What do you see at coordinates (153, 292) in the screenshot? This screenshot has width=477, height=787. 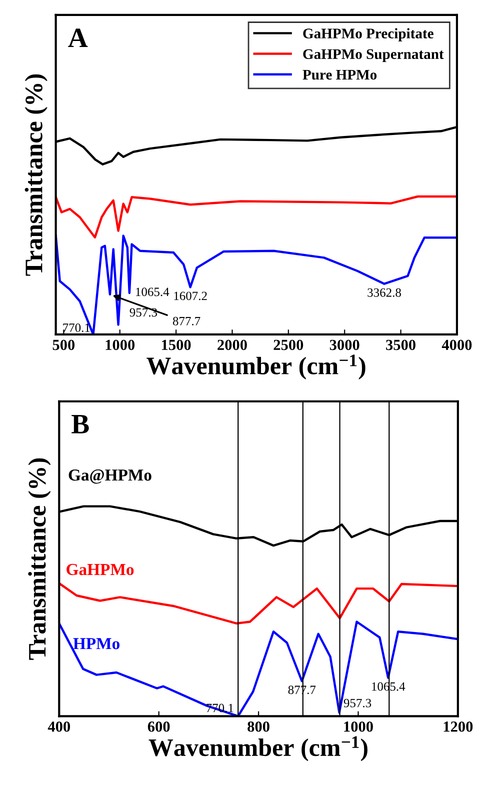 I see `annotation: 1065.4` at bounding box center [153, 292].